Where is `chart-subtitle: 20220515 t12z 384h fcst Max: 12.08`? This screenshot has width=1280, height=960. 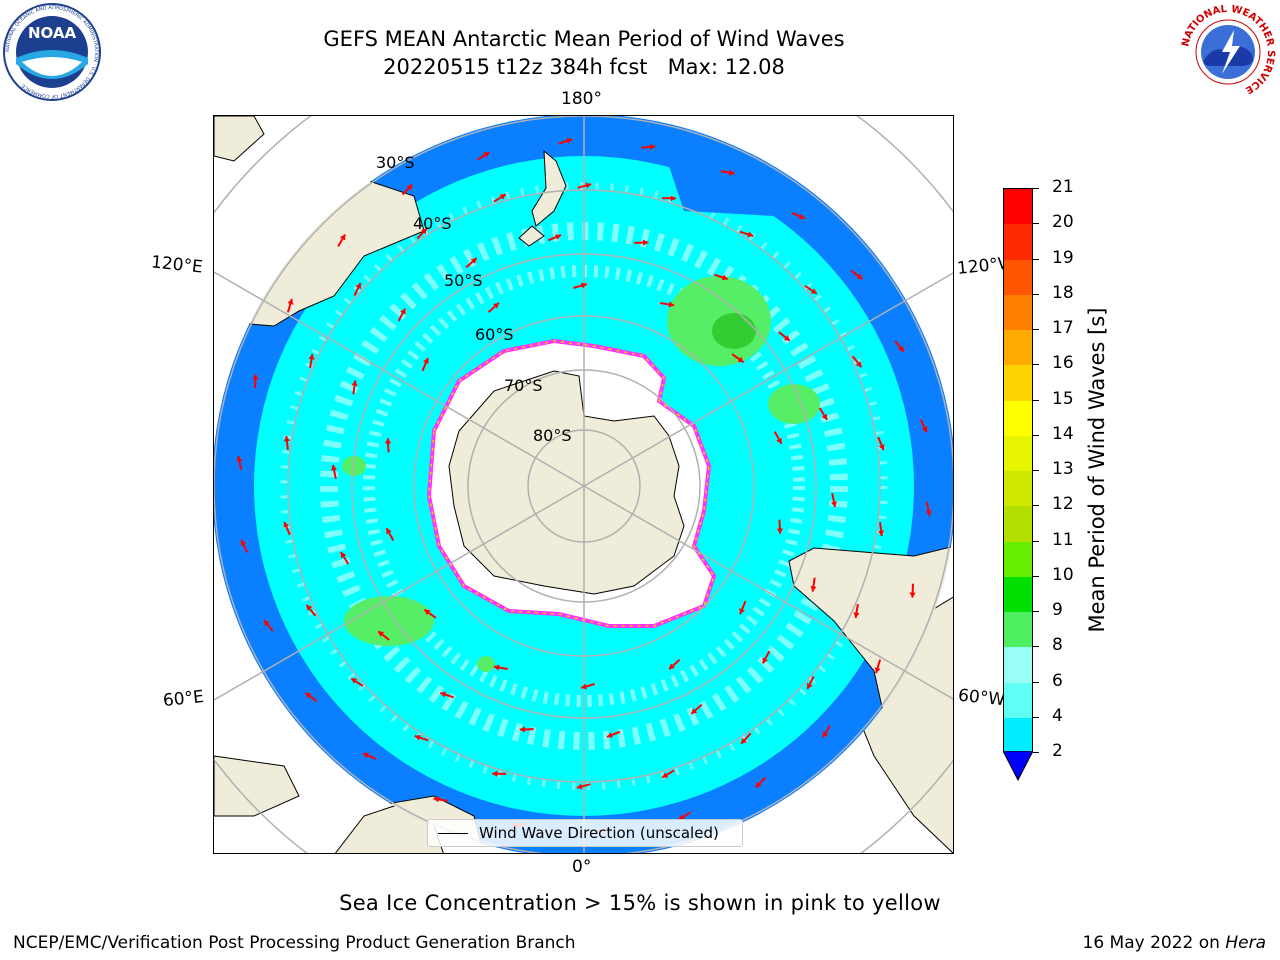
chart-subtitle: 20220515 t12z 384h fcst Max: 12.08 is located at coordinates (584, 67).